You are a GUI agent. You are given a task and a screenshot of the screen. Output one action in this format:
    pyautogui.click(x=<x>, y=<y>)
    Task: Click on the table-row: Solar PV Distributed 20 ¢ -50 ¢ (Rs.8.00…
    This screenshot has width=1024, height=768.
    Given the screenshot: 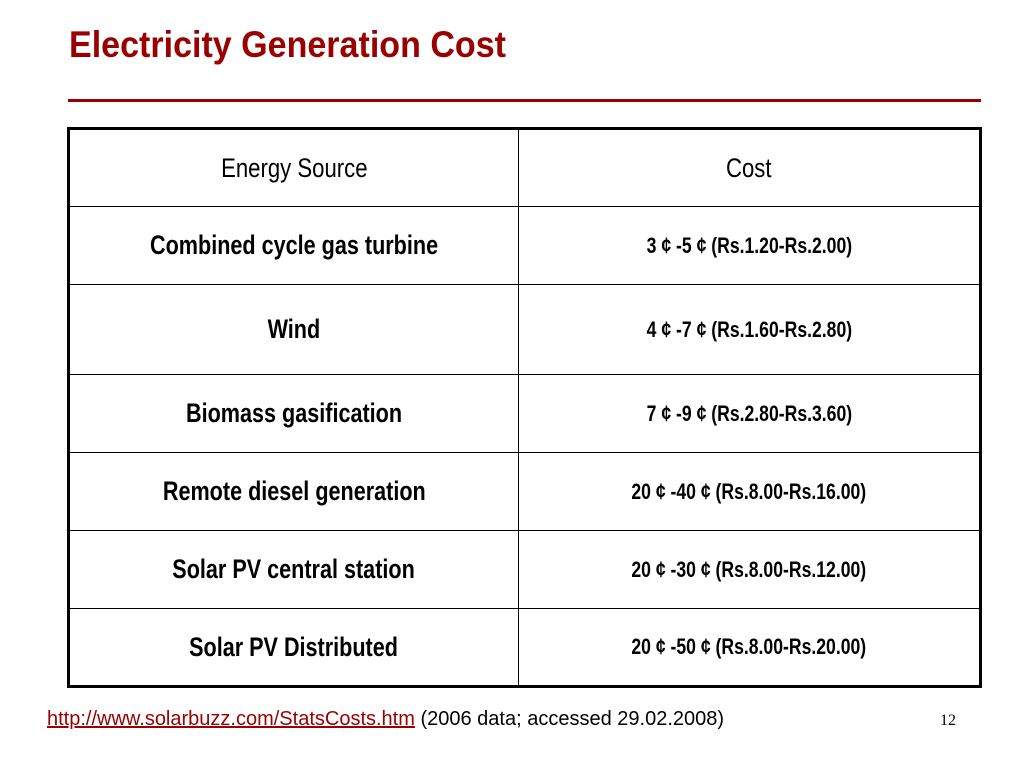 What is the action you would take?
    pyautogui.click(x=524, y=647)
    